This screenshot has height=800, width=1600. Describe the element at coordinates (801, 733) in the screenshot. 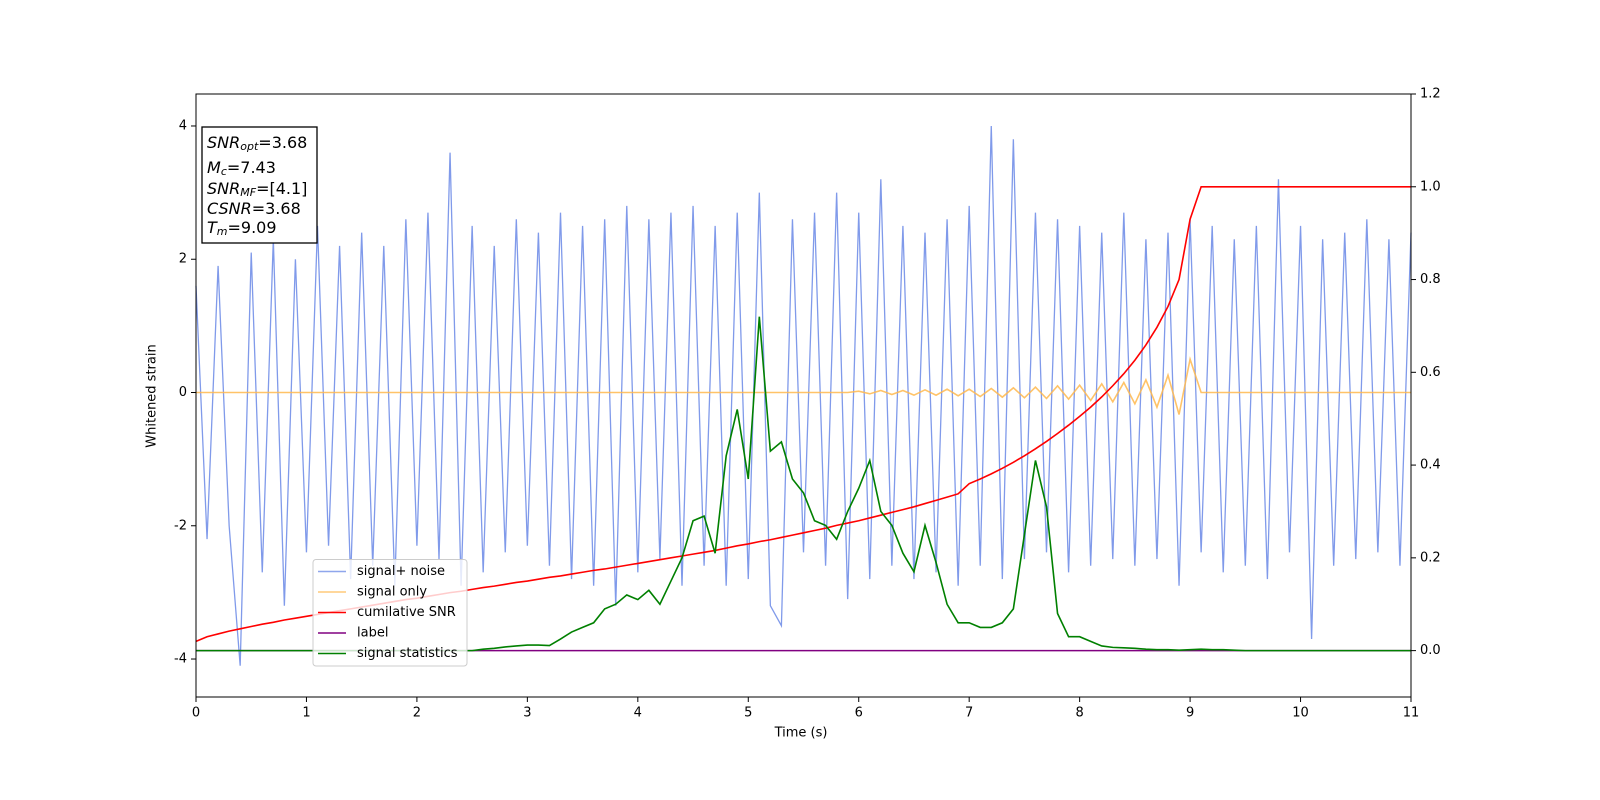

I see `x-axis-label: Time (s)` at that location.